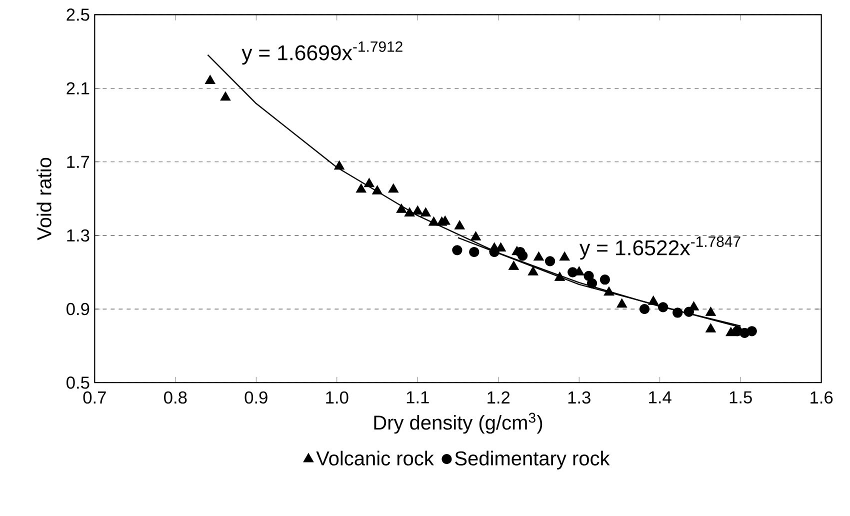  Describe the element at coordinates (175, 397) in the screenshot. I see `x-tick-label: 0.8` at that location.